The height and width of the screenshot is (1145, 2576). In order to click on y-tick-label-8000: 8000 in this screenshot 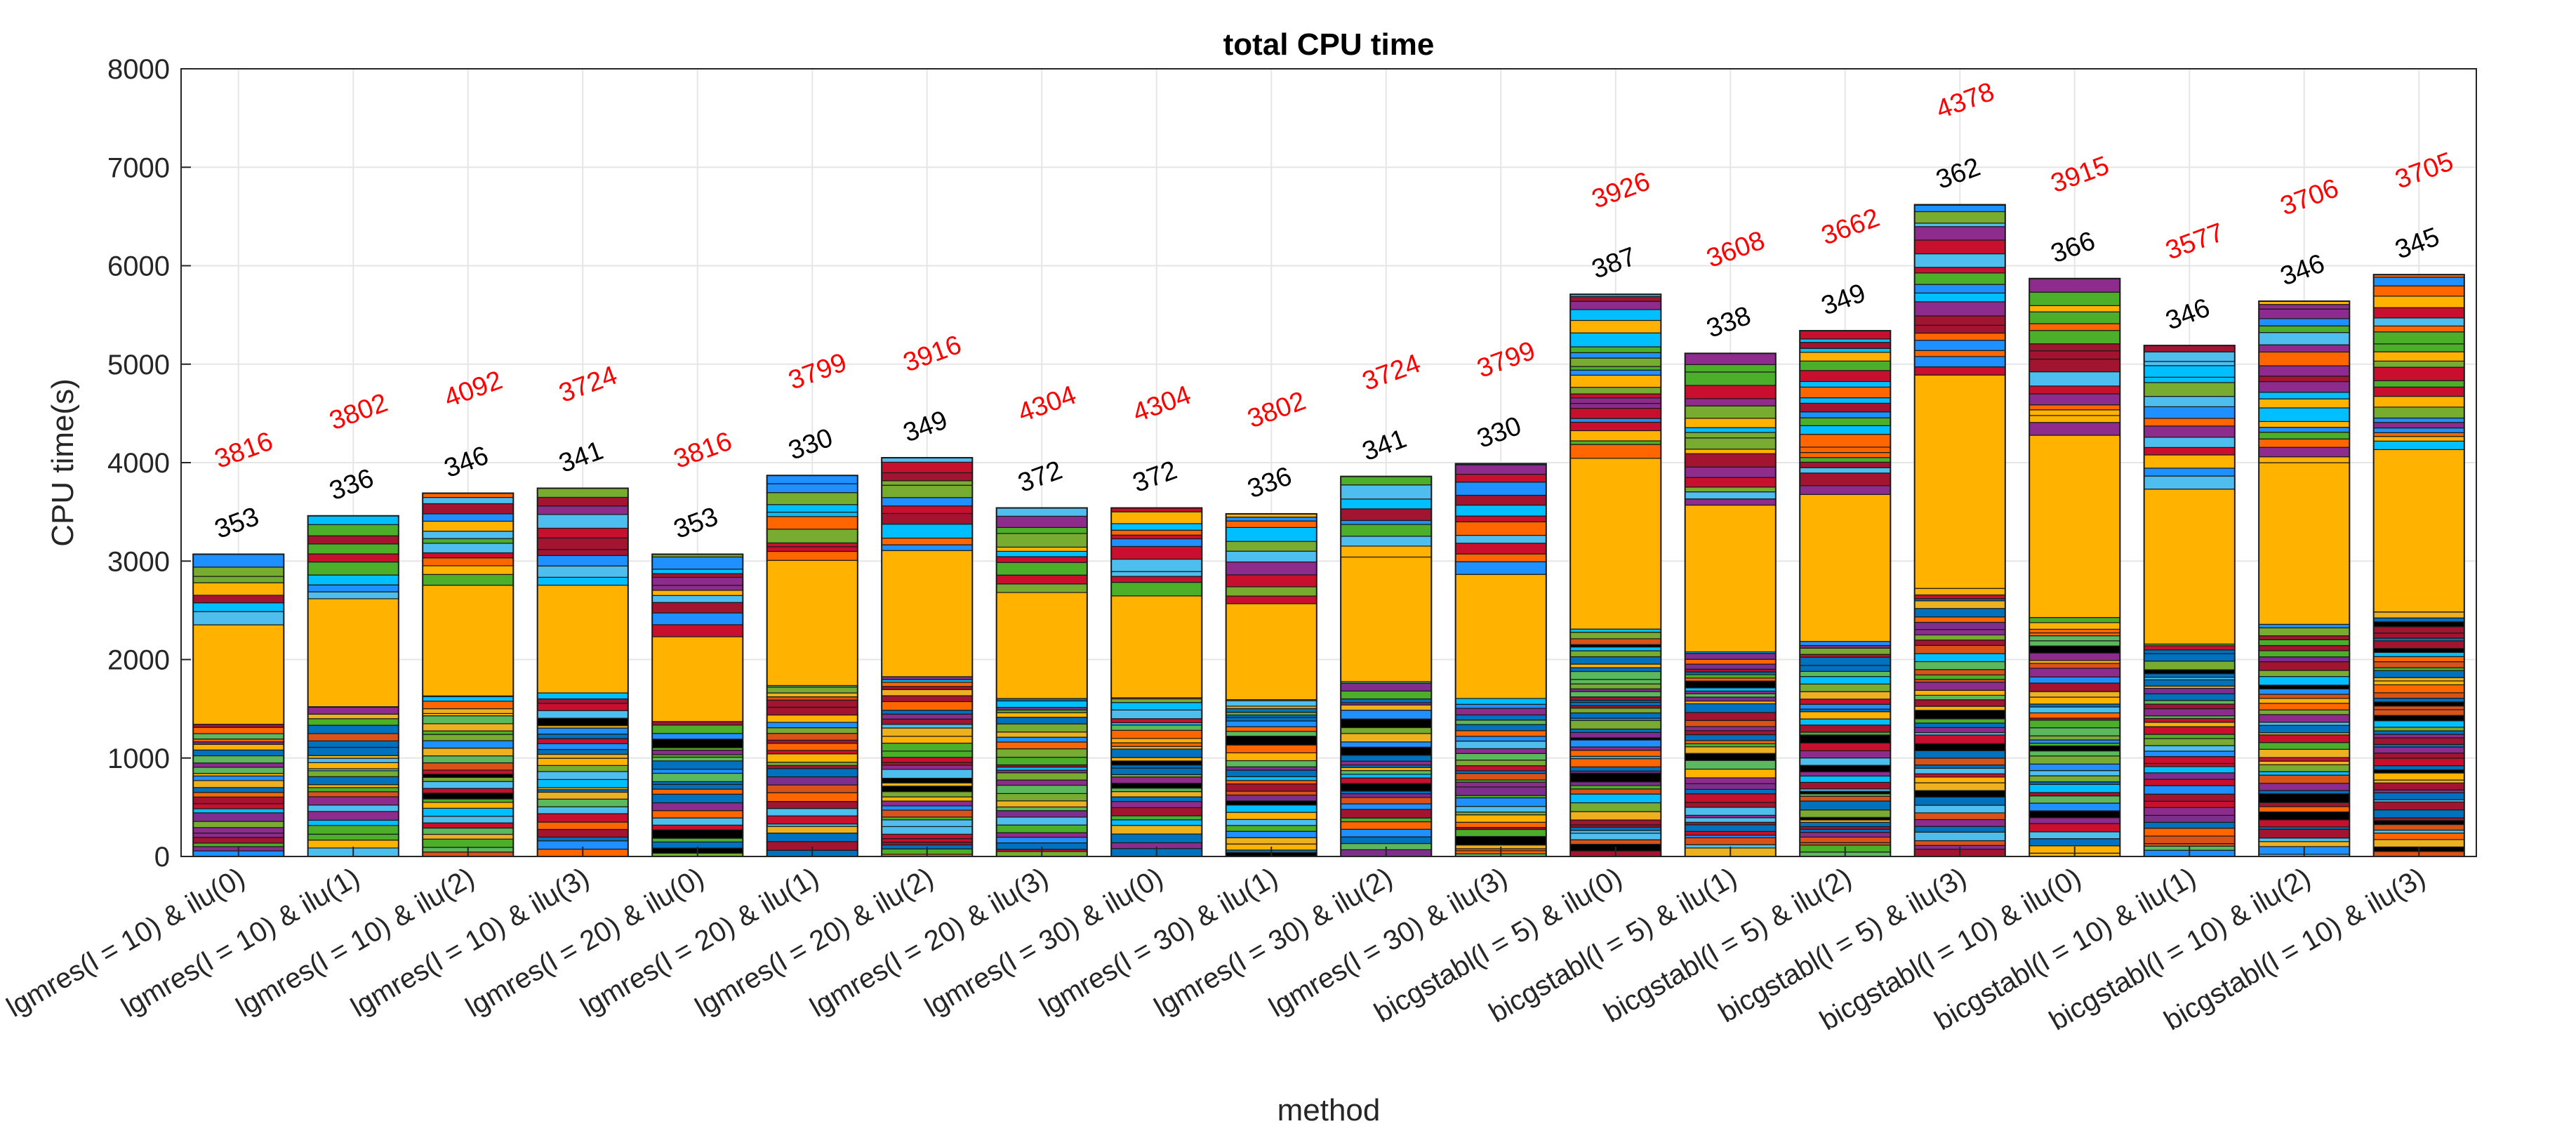, I will do `click(139, 69)`.